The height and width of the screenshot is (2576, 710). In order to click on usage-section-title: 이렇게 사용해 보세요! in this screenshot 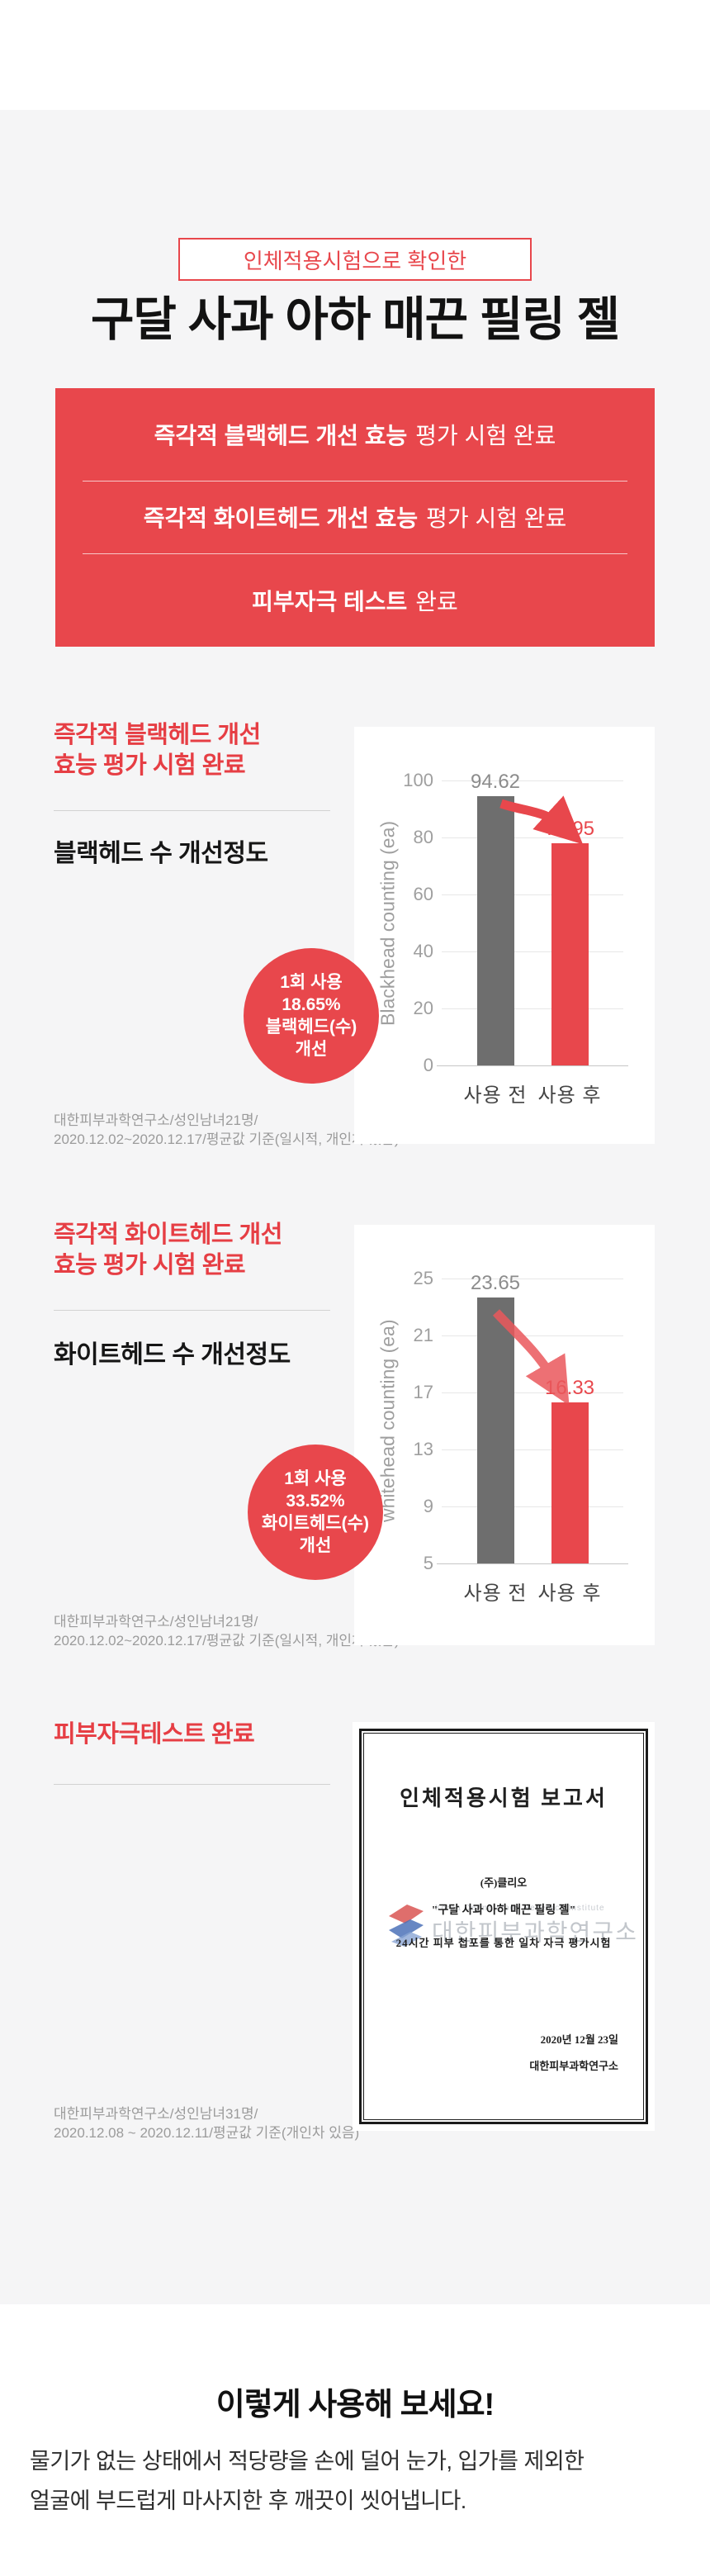, I will do `click(355, 2405)`.